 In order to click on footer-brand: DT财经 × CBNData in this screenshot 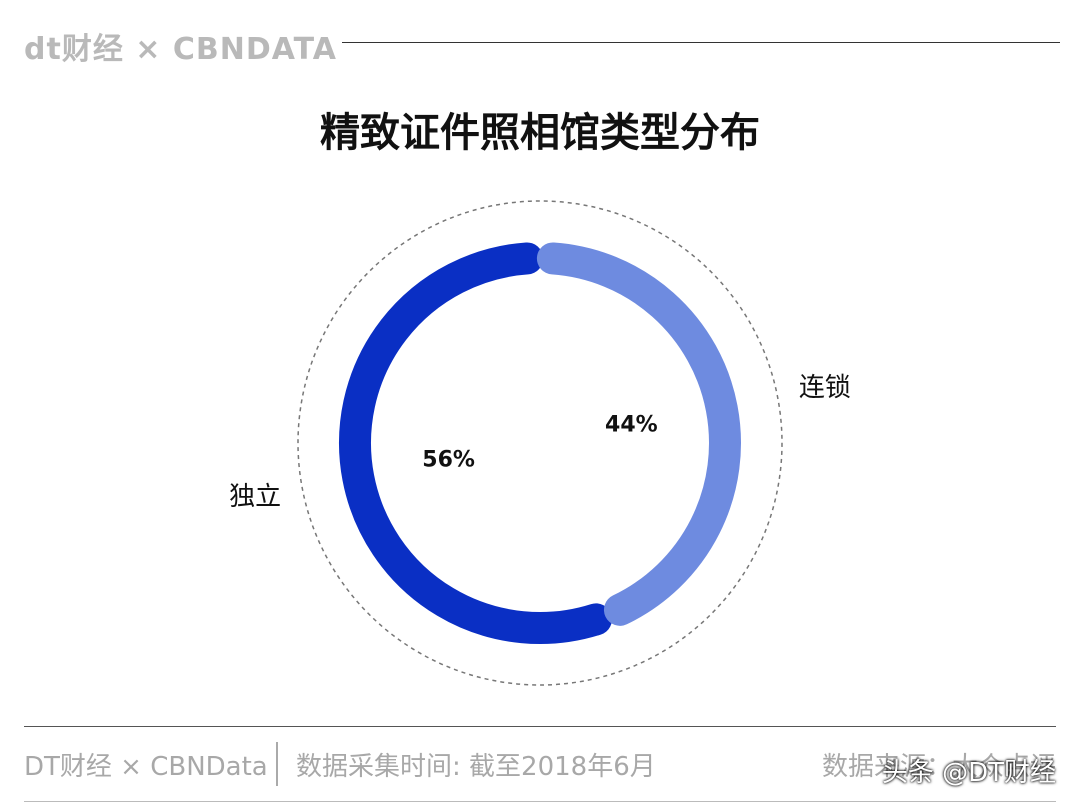, I will do `click(146, 767)`.